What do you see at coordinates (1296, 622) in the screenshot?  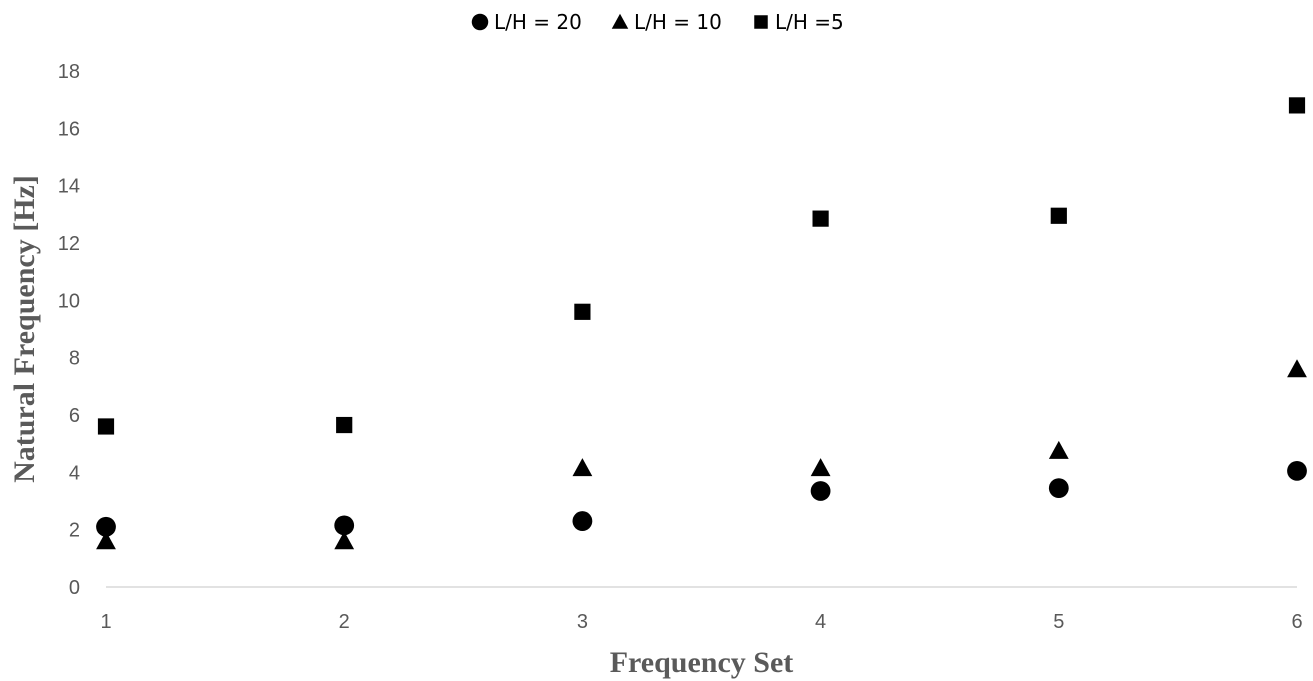 I see `x-tick-label: 6` at bounding box center [1296, 622].